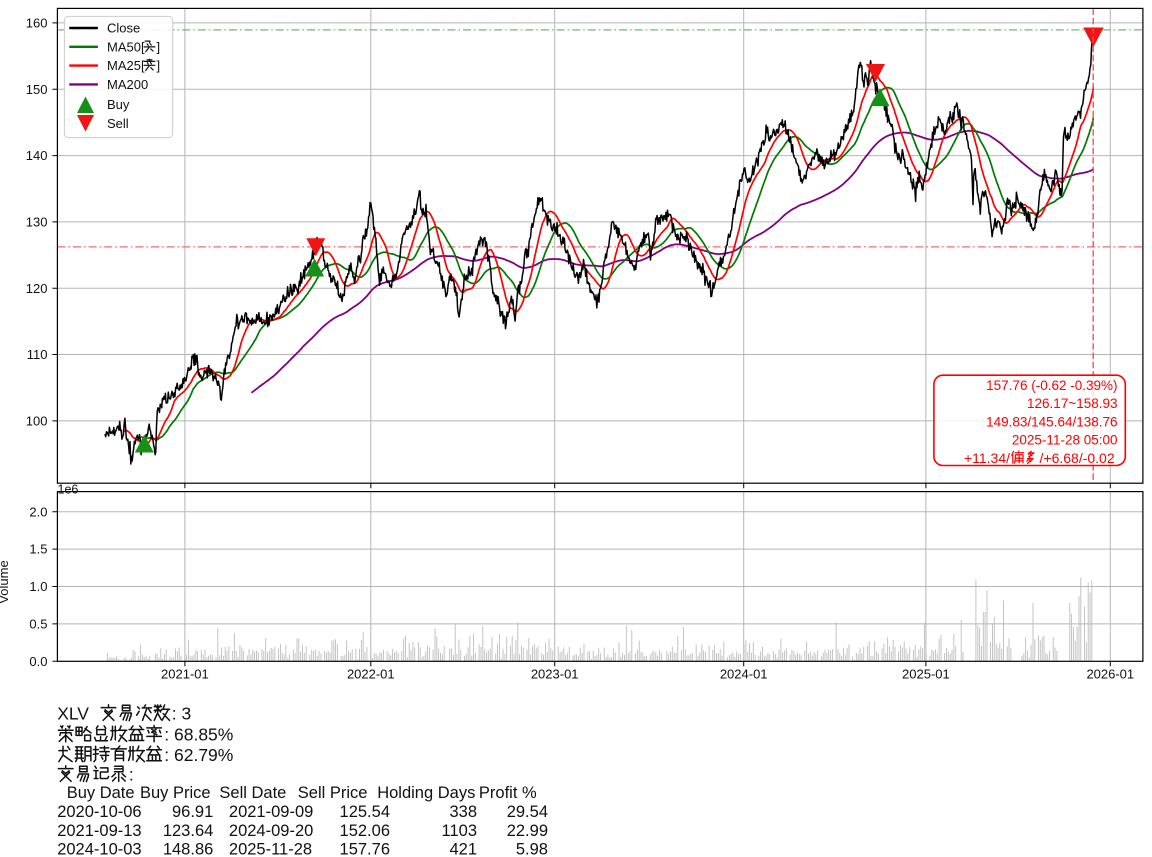 This screenshot has height=857, width=1152. I want to click on svg-text: 2024-09-20, so click(271, 831).